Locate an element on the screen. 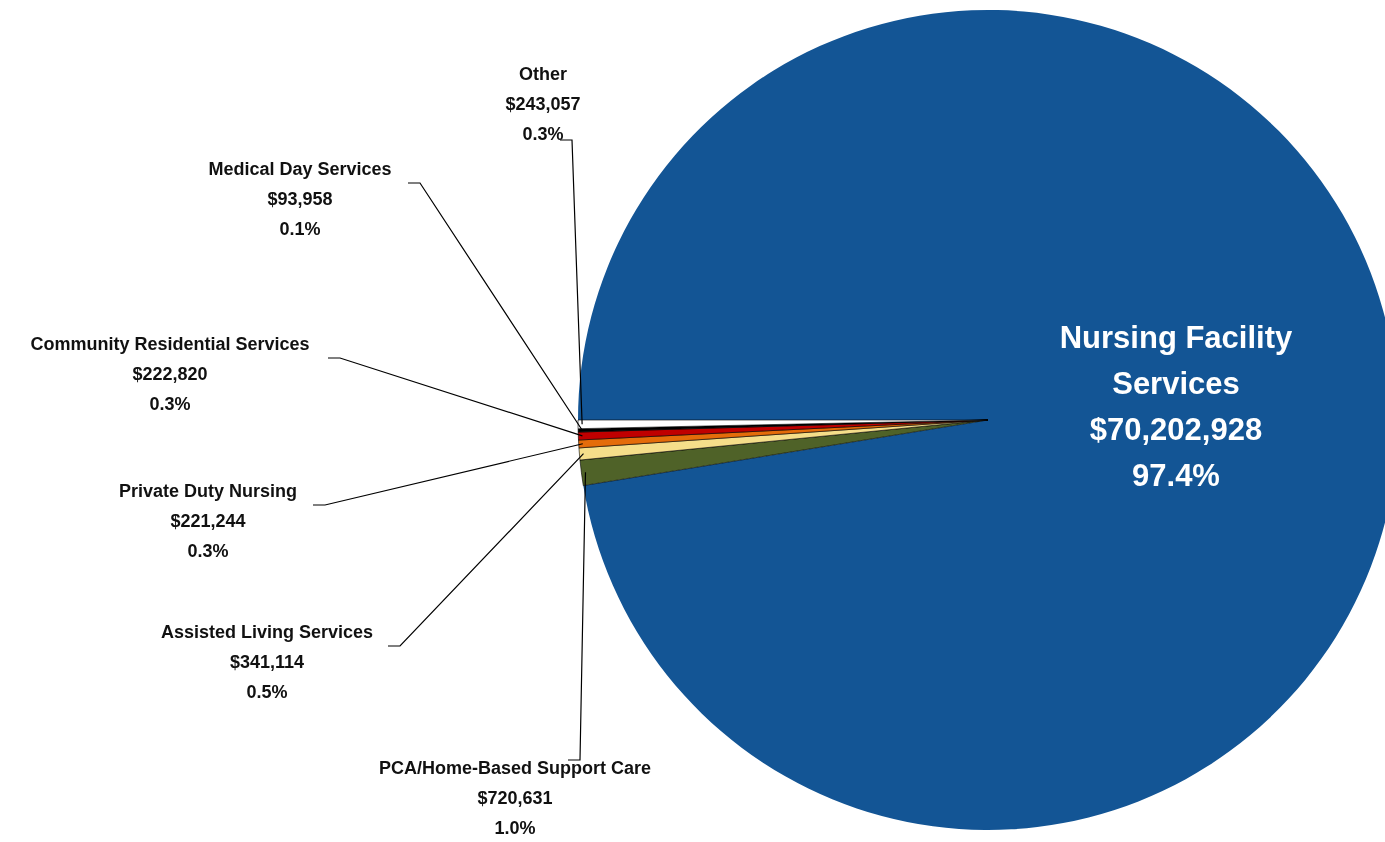  data-label: $341,114 0.5% is located at coordinates (267, 677).